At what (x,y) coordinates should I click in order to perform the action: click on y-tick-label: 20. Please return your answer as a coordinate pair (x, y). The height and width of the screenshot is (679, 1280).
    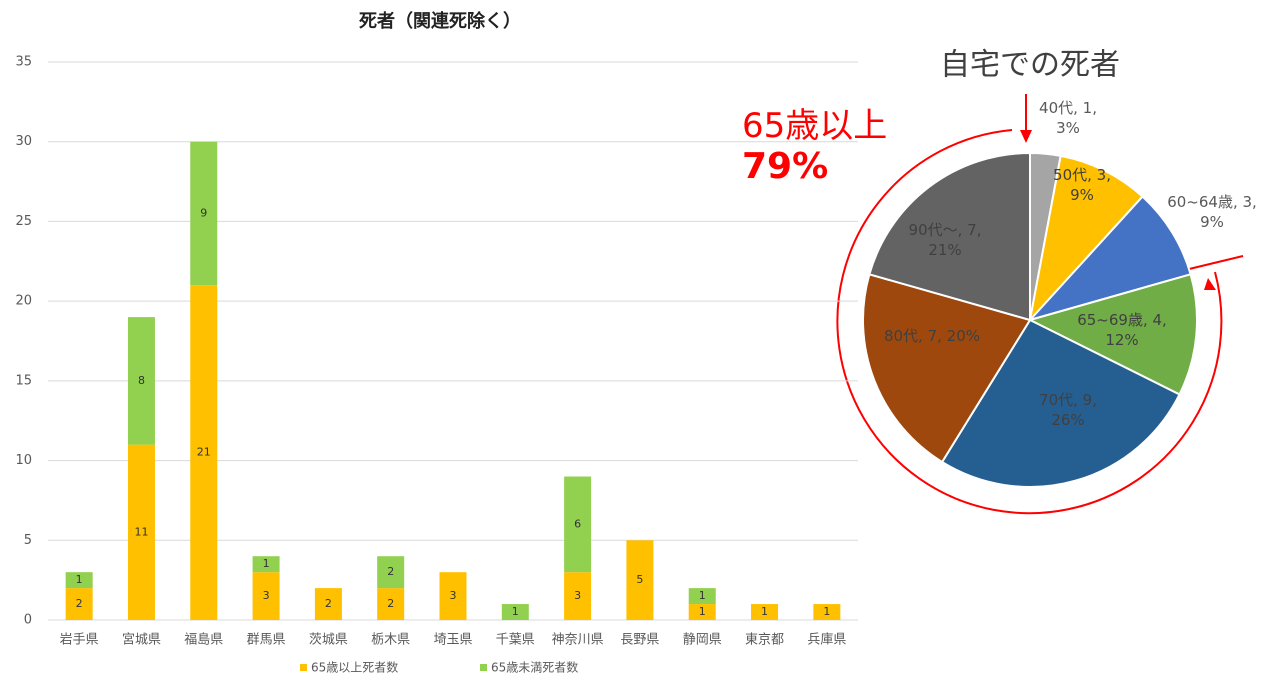
    Looking at the image, I should click on (23, 301).